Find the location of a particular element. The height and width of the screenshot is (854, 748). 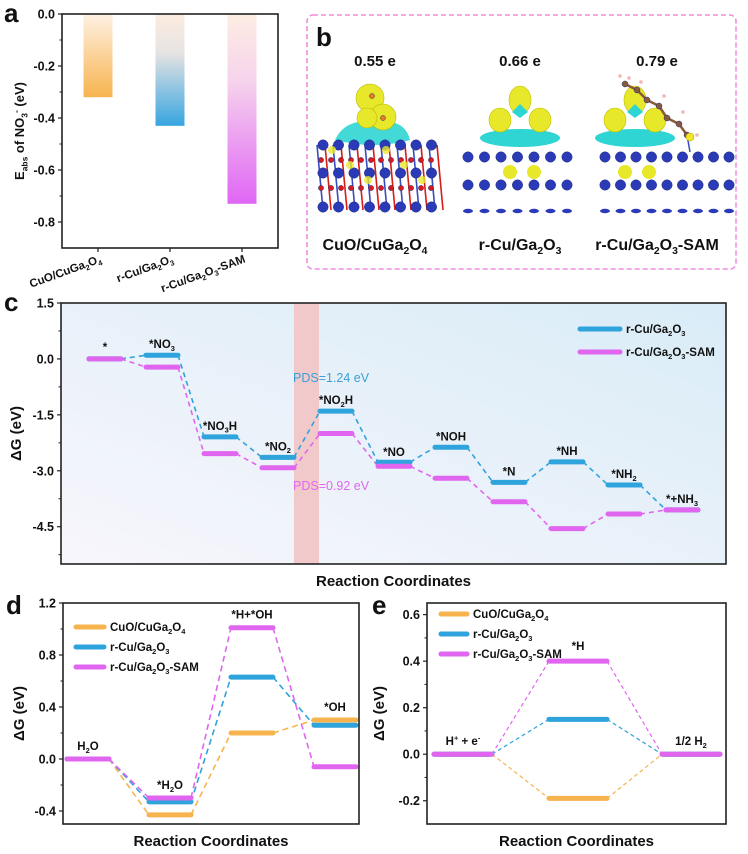

state-label: *H is located at coordinates (578, 647).